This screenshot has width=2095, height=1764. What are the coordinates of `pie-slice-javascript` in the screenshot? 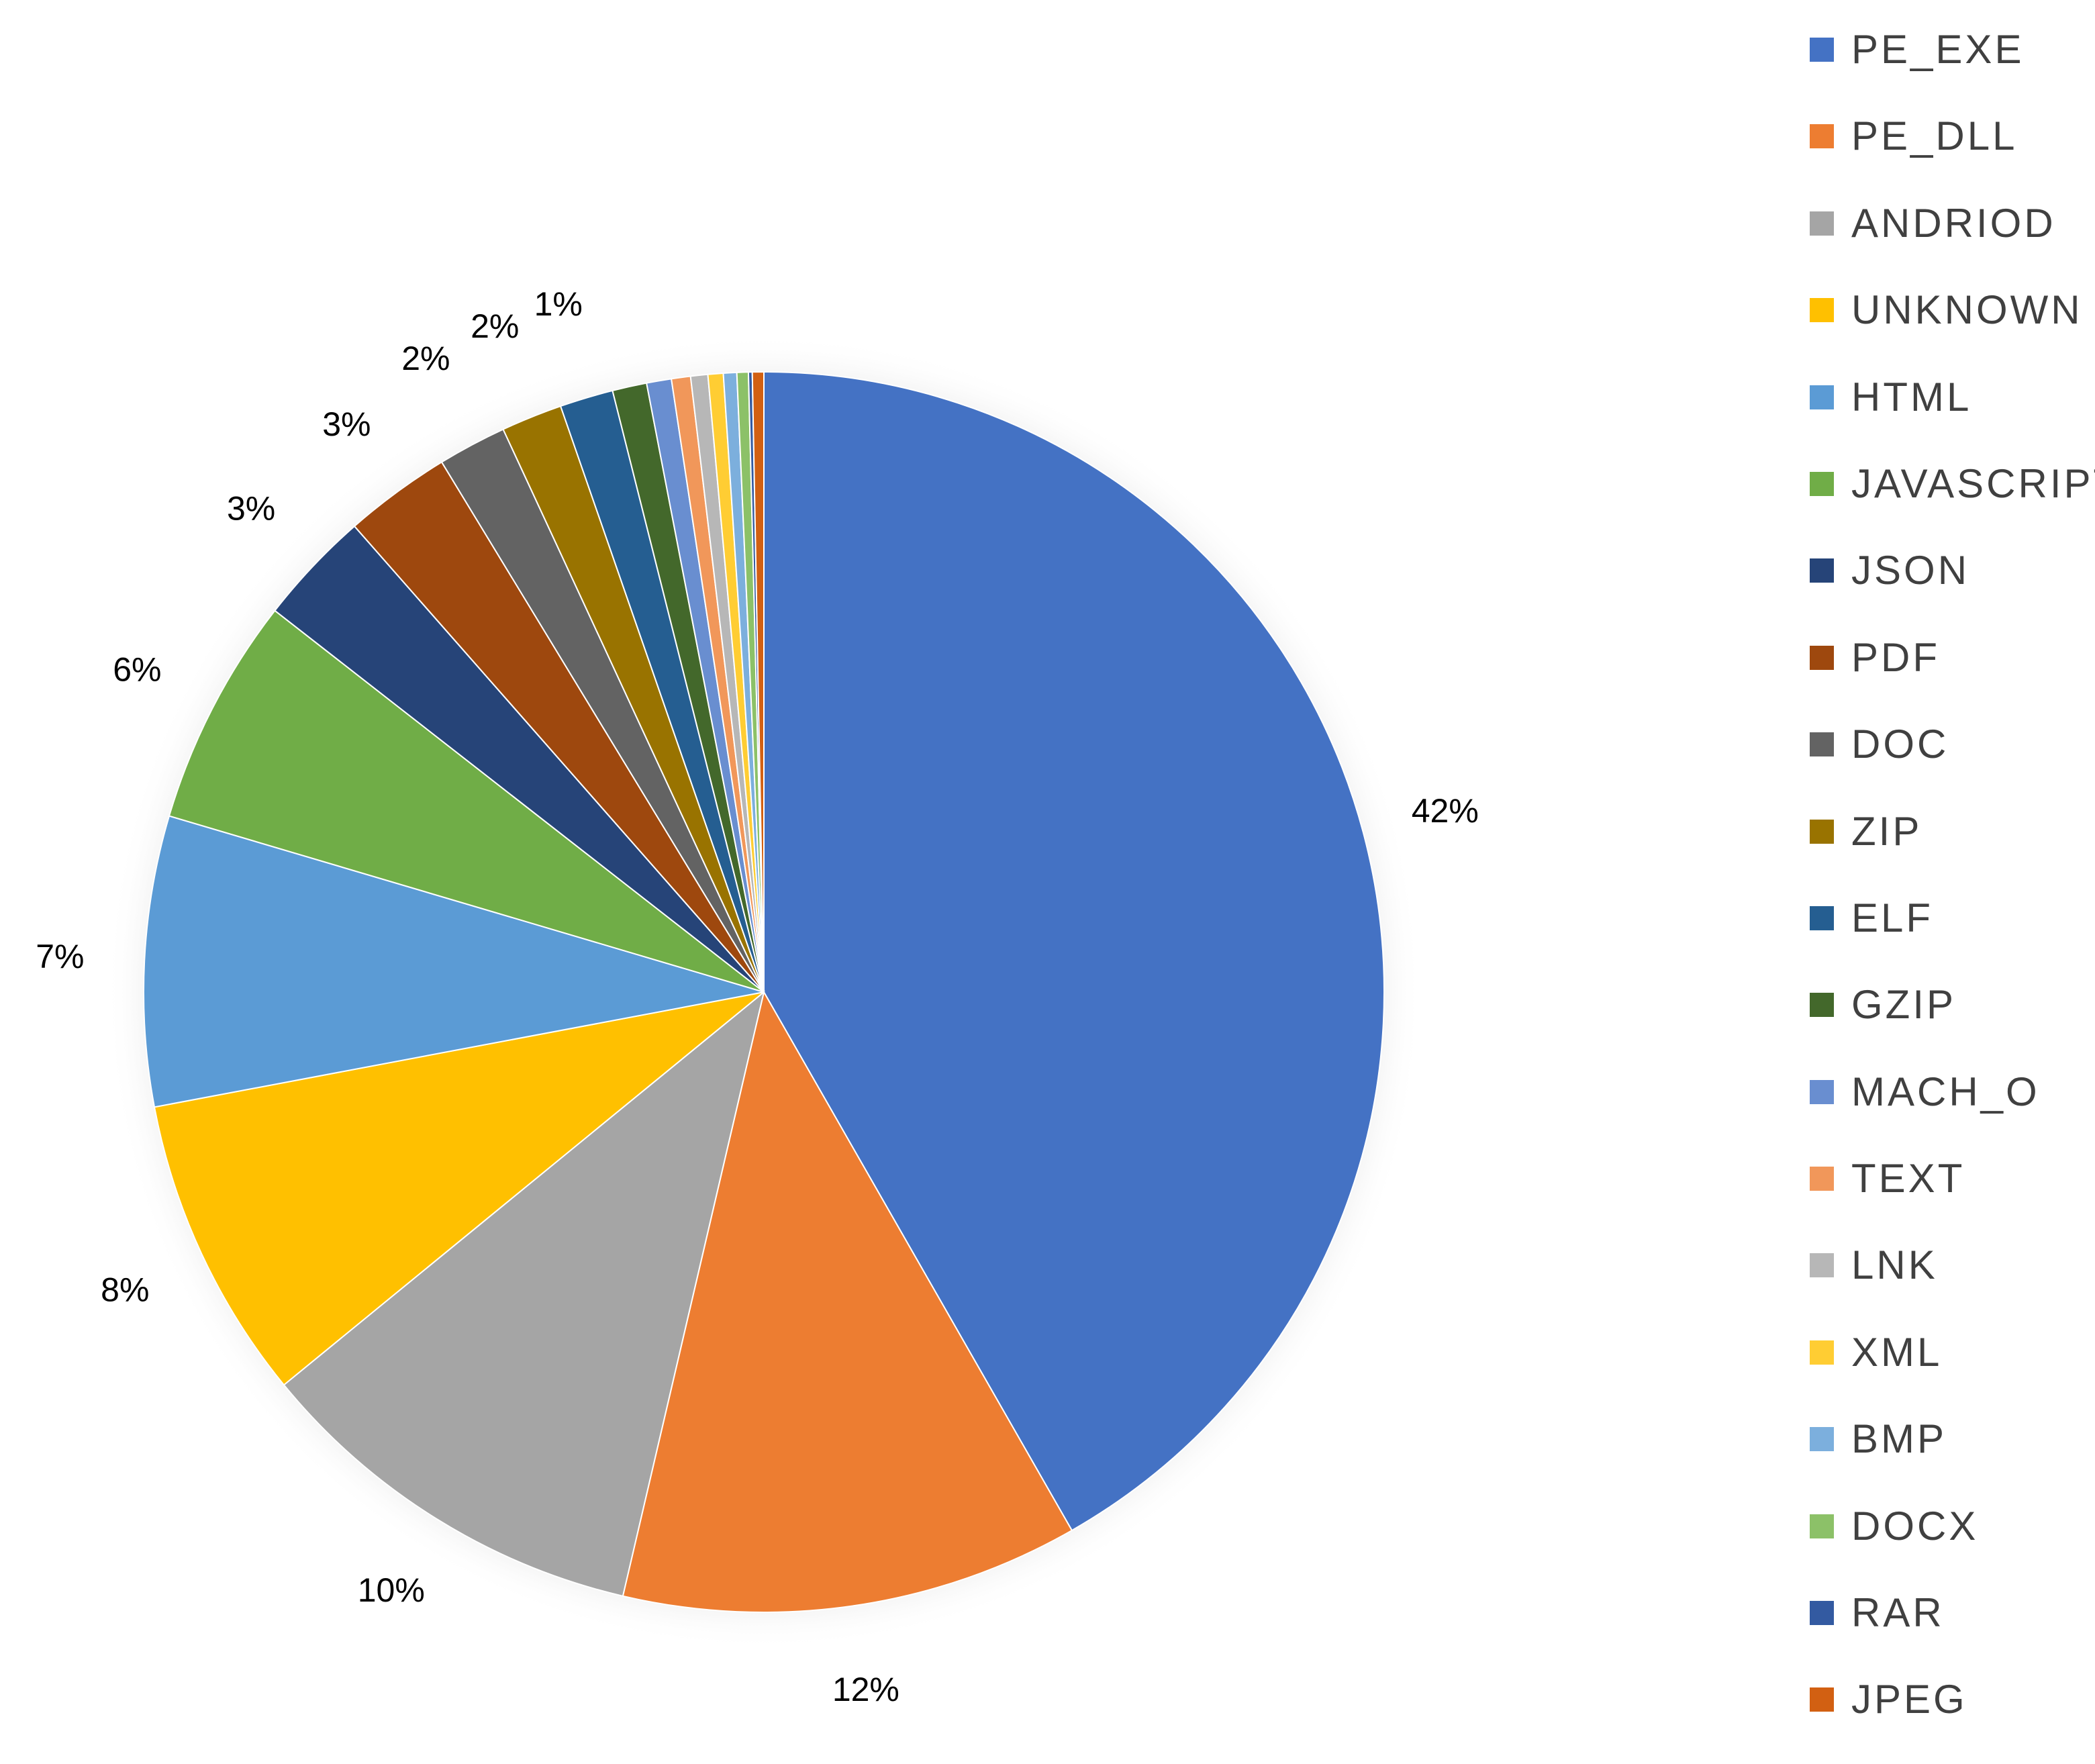 It's located at (467, 801).